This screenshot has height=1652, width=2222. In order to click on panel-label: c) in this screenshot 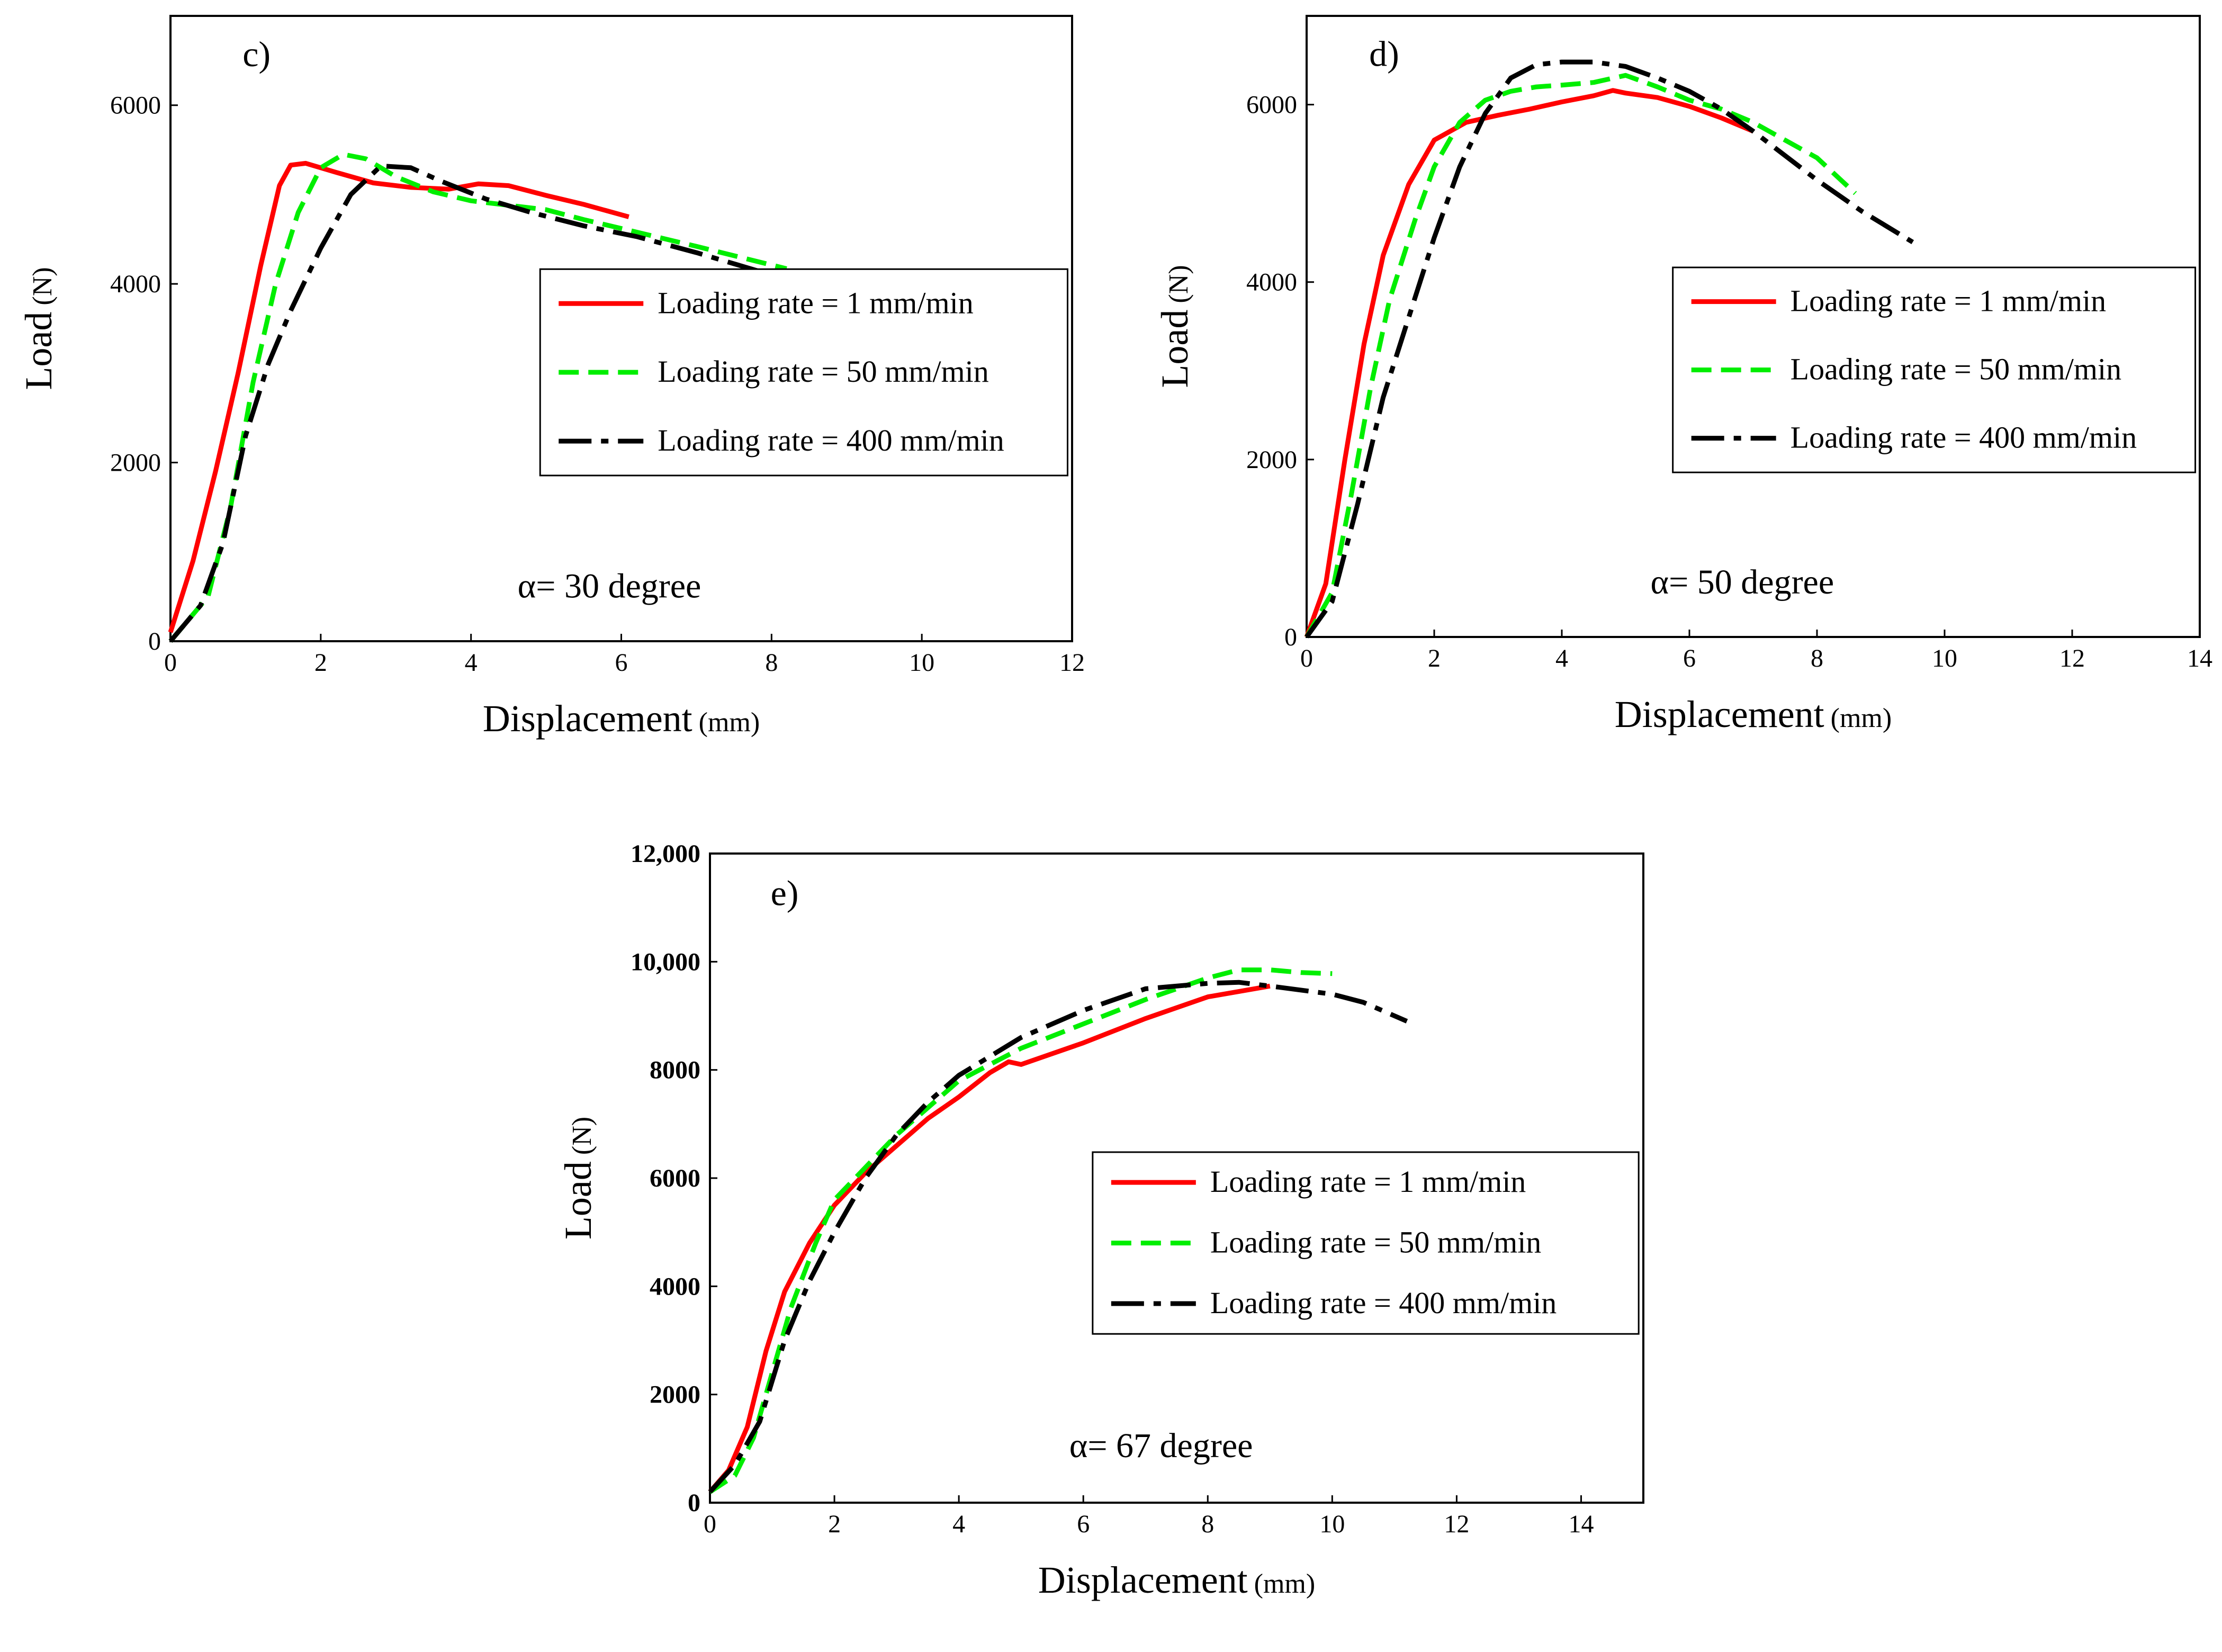, I will do `click(256, 54)`.